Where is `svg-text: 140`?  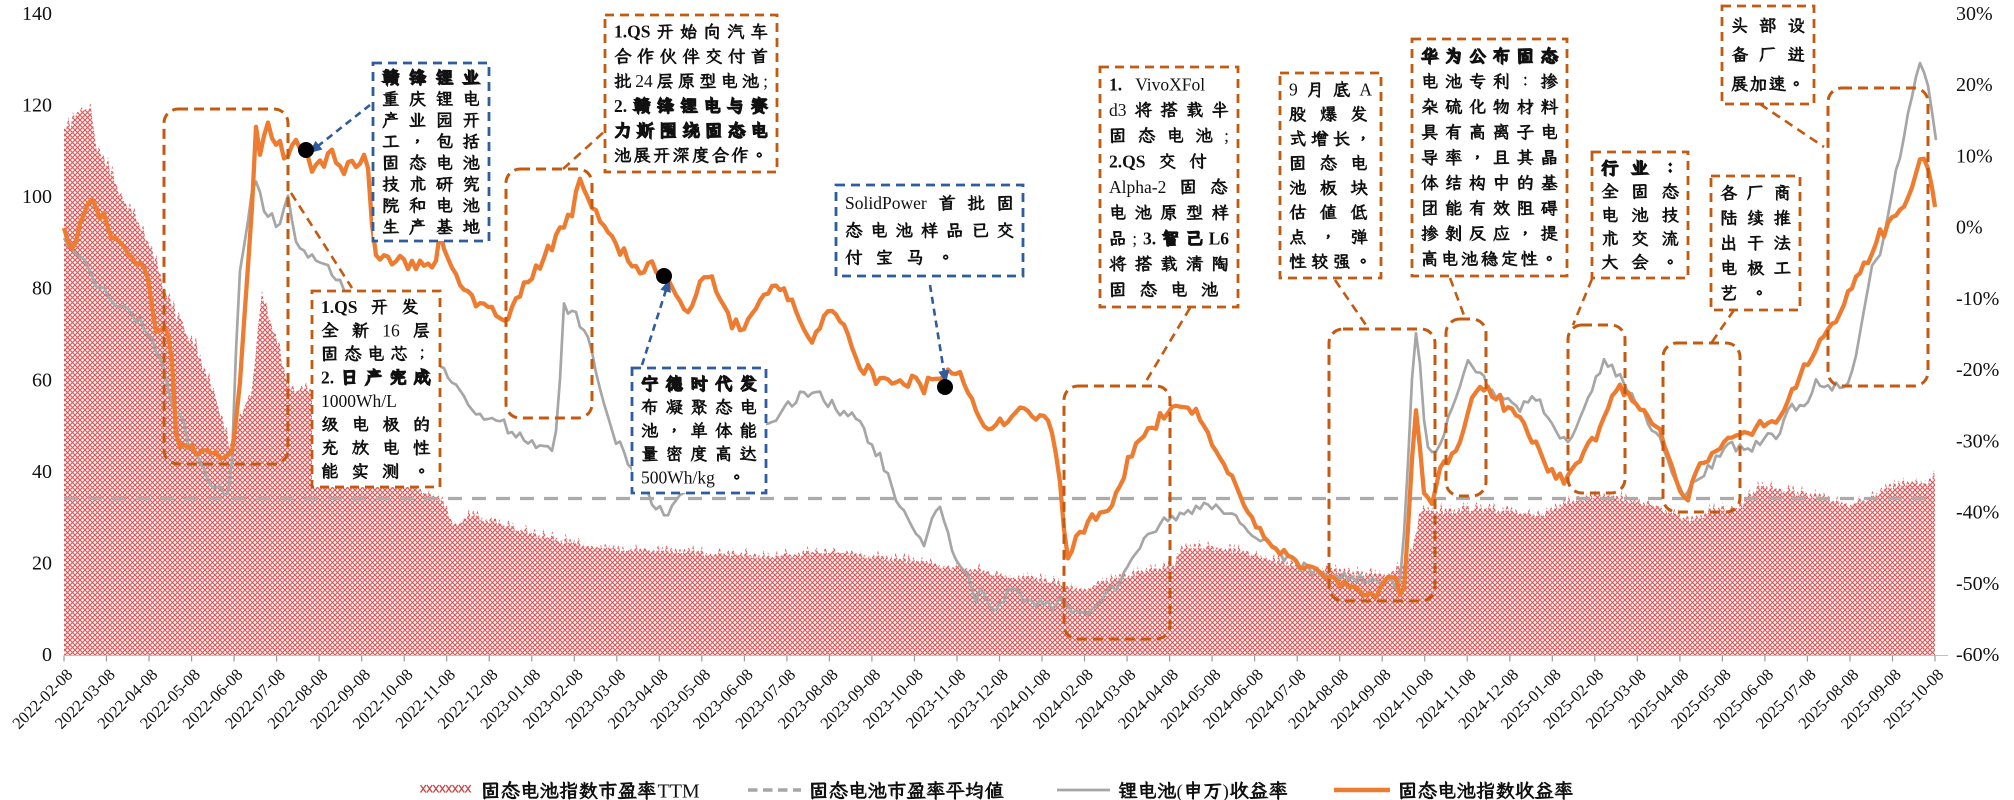 svg-text: 140 is located at coordinates (37, 14).